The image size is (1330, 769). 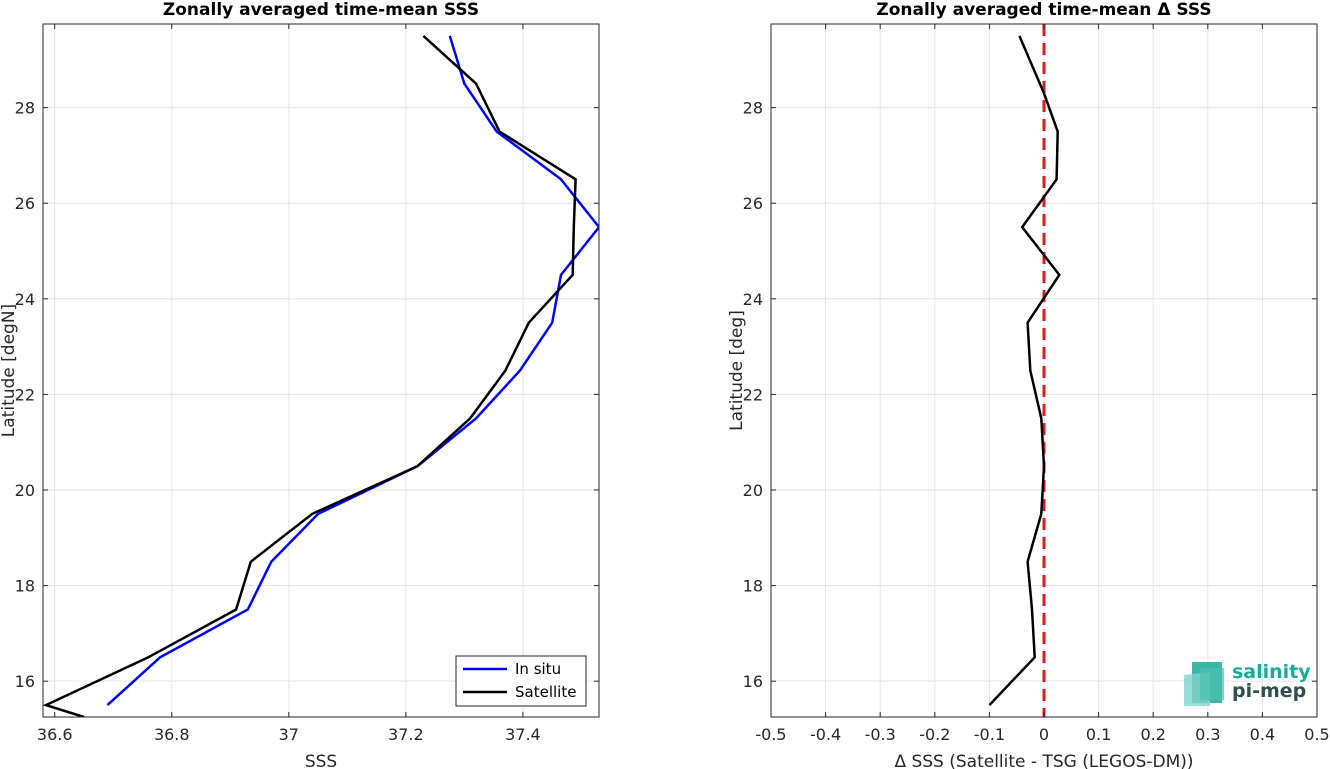 I want to click on x-tick-label: 36.6, so click(x=55, y=734).